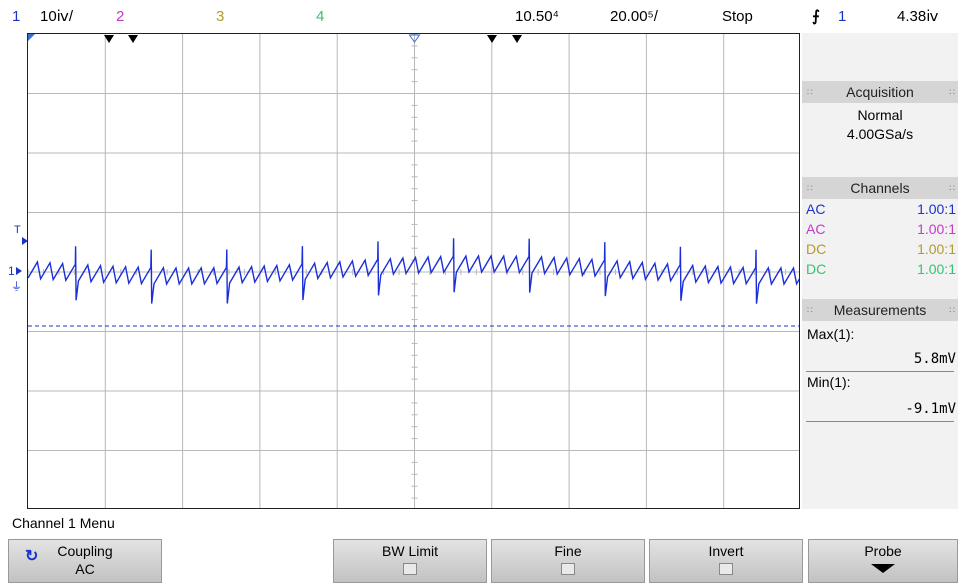 The height and width of the screenshot is (583, 958). What do you see at coordinates (881, 209) in the screenshot?
I see `channel-row-1: AC 1.00:1` at bounding box center [881, 209].